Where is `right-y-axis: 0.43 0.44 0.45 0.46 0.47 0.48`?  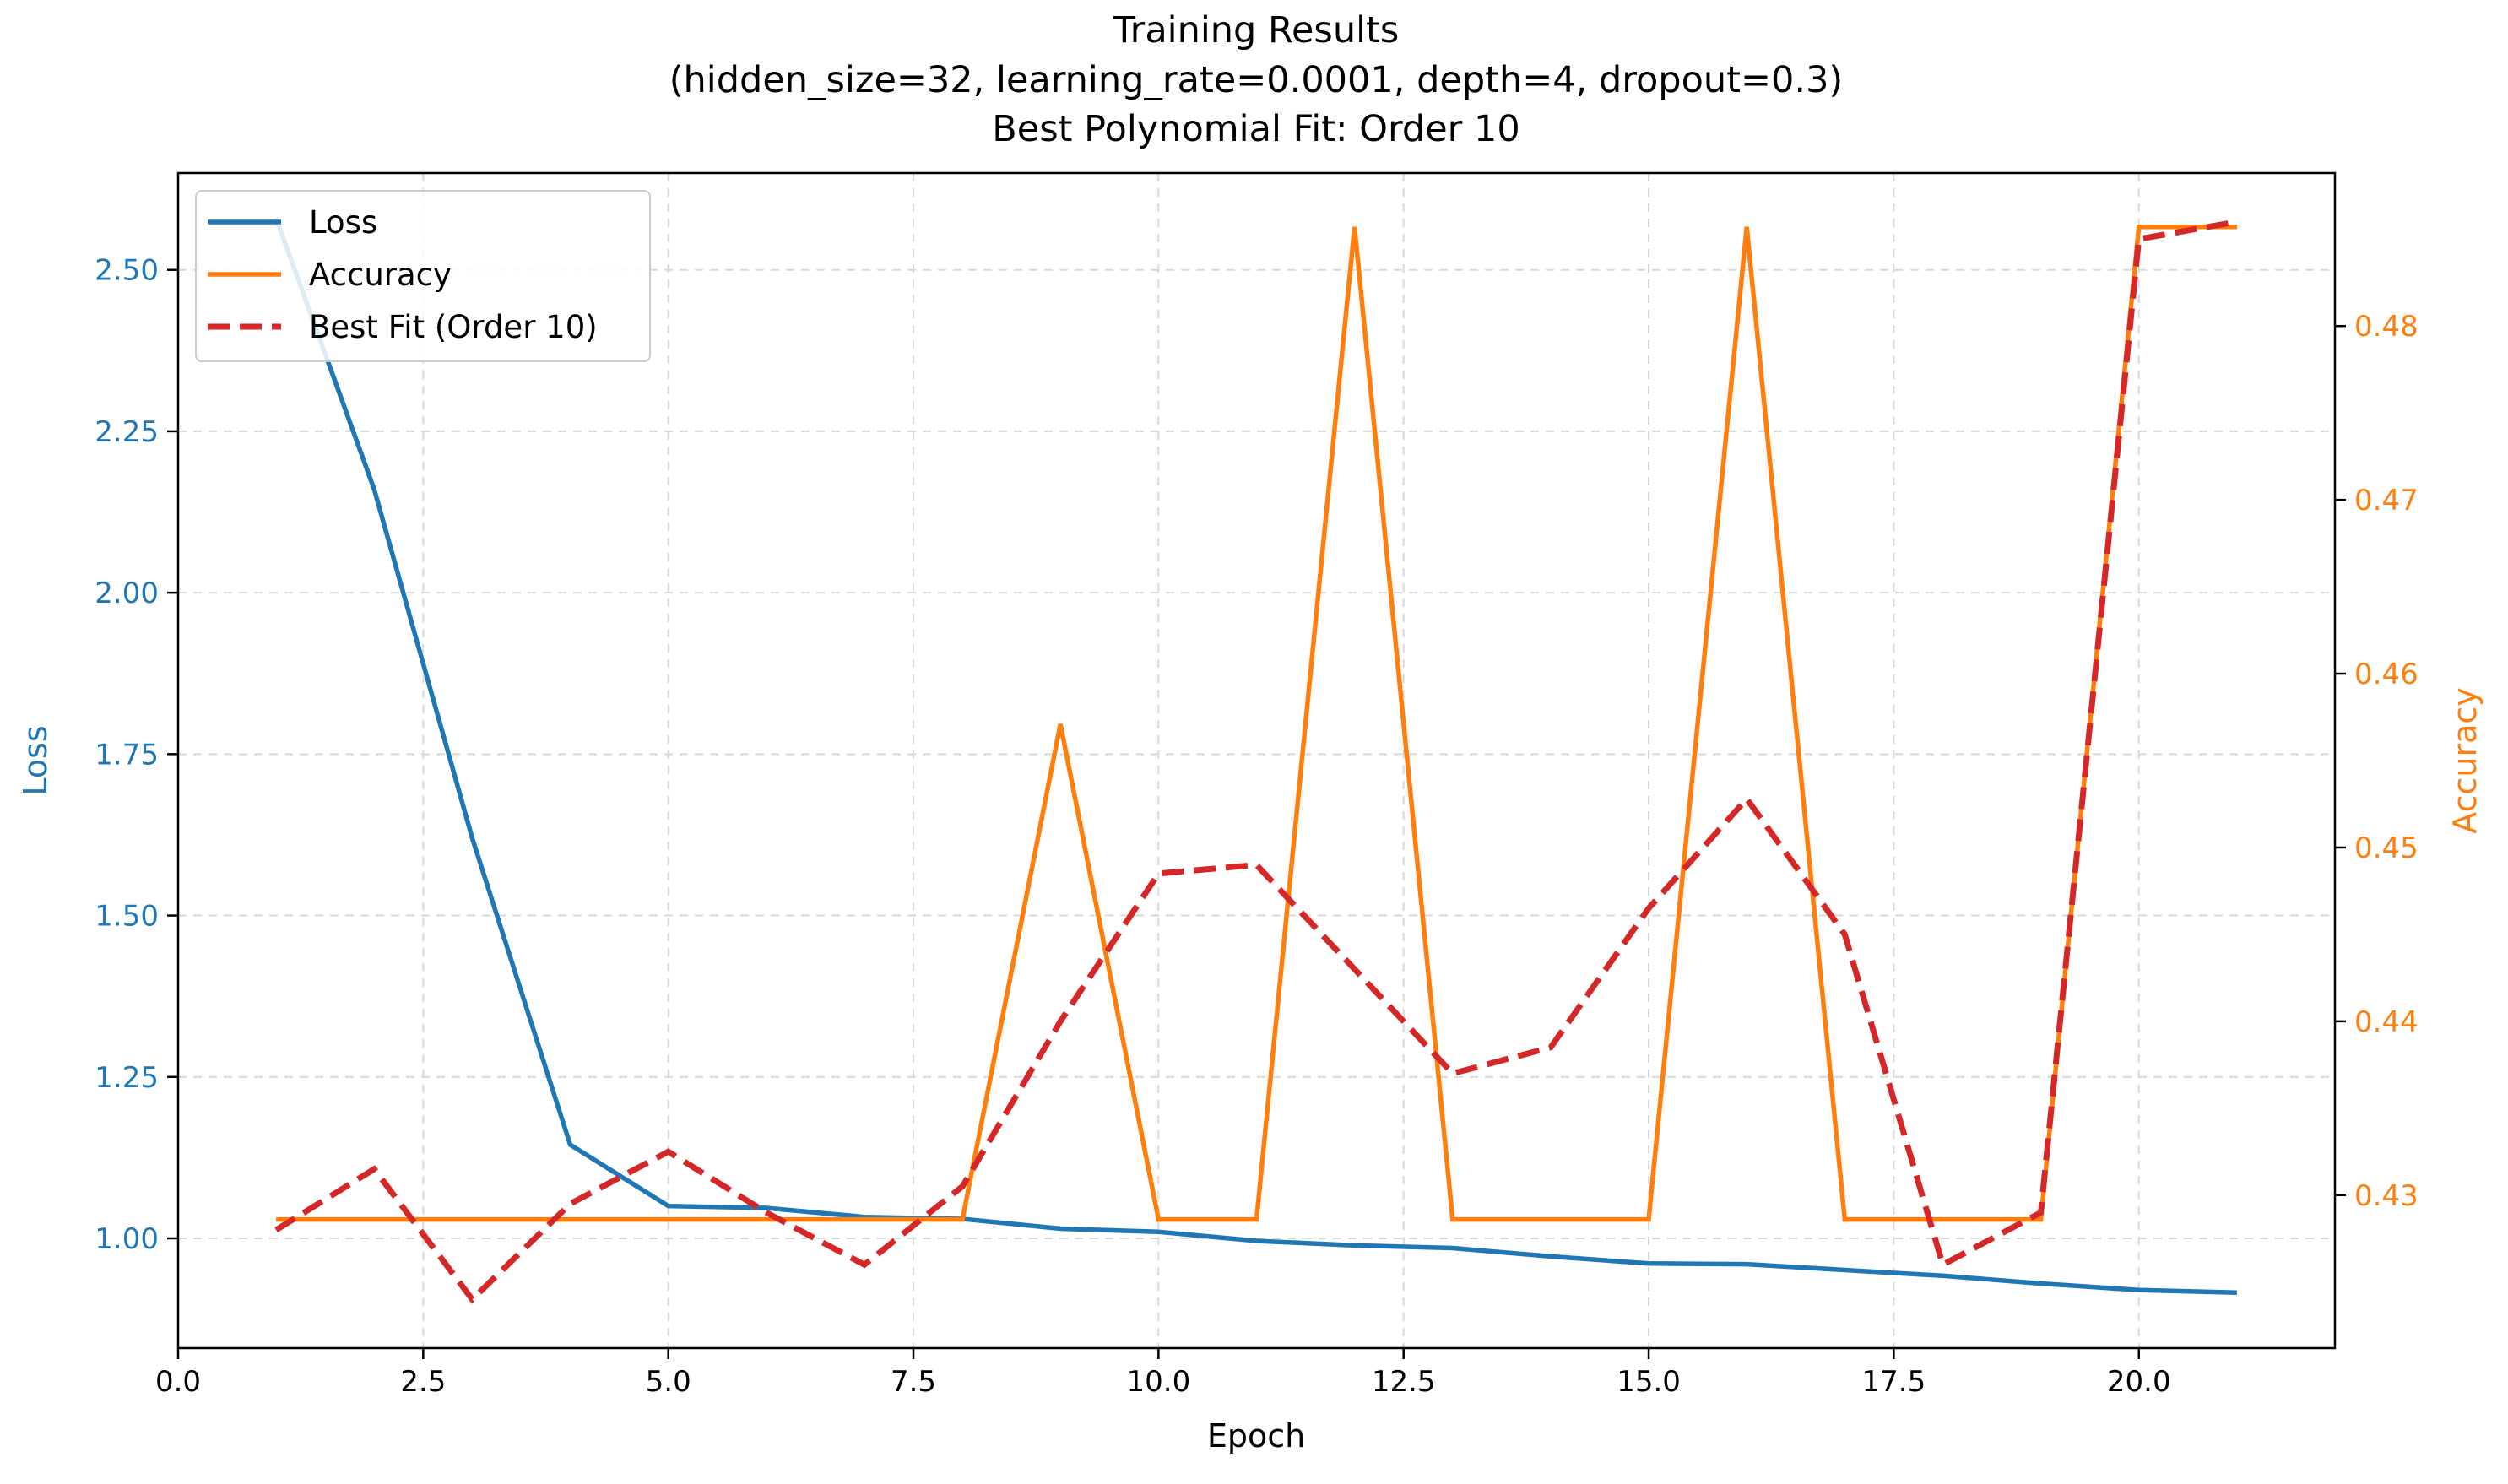 right-y-axis: 0.43 0.44 0.45 0.46 0.47 0.48 is located at coordinates (2377, 761).